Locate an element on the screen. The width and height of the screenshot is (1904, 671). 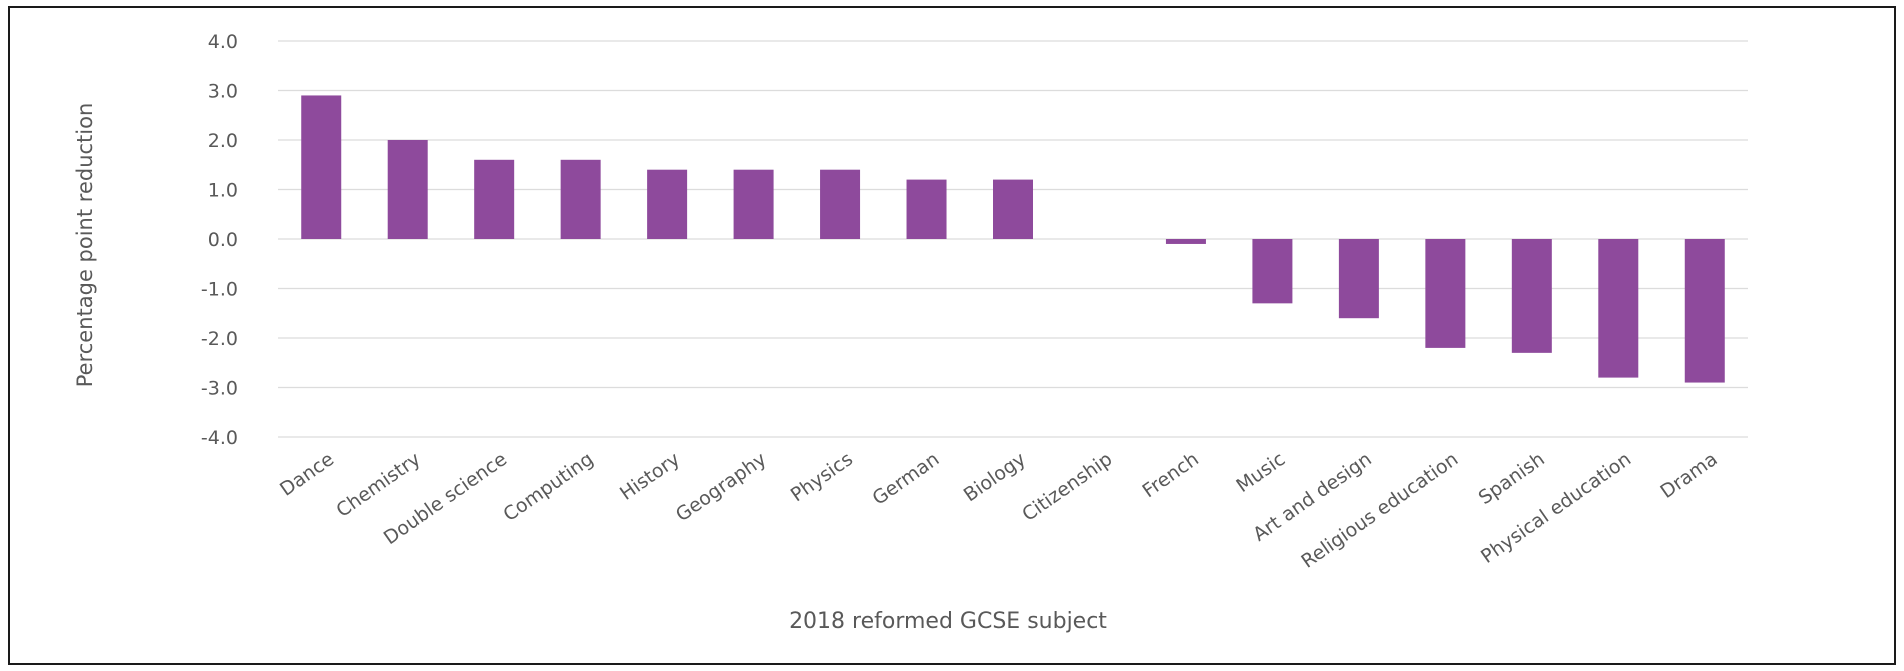
bar-computing is located at coordinates (580, 199).